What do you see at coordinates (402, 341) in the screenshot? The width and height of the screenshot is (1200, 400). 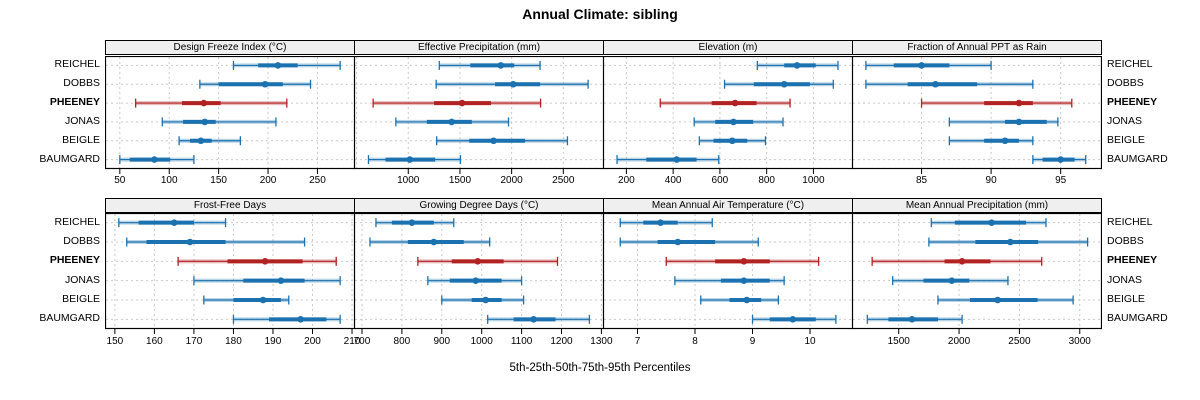 I see `axis-tick-label: 800` at bounding box center [402, 341].